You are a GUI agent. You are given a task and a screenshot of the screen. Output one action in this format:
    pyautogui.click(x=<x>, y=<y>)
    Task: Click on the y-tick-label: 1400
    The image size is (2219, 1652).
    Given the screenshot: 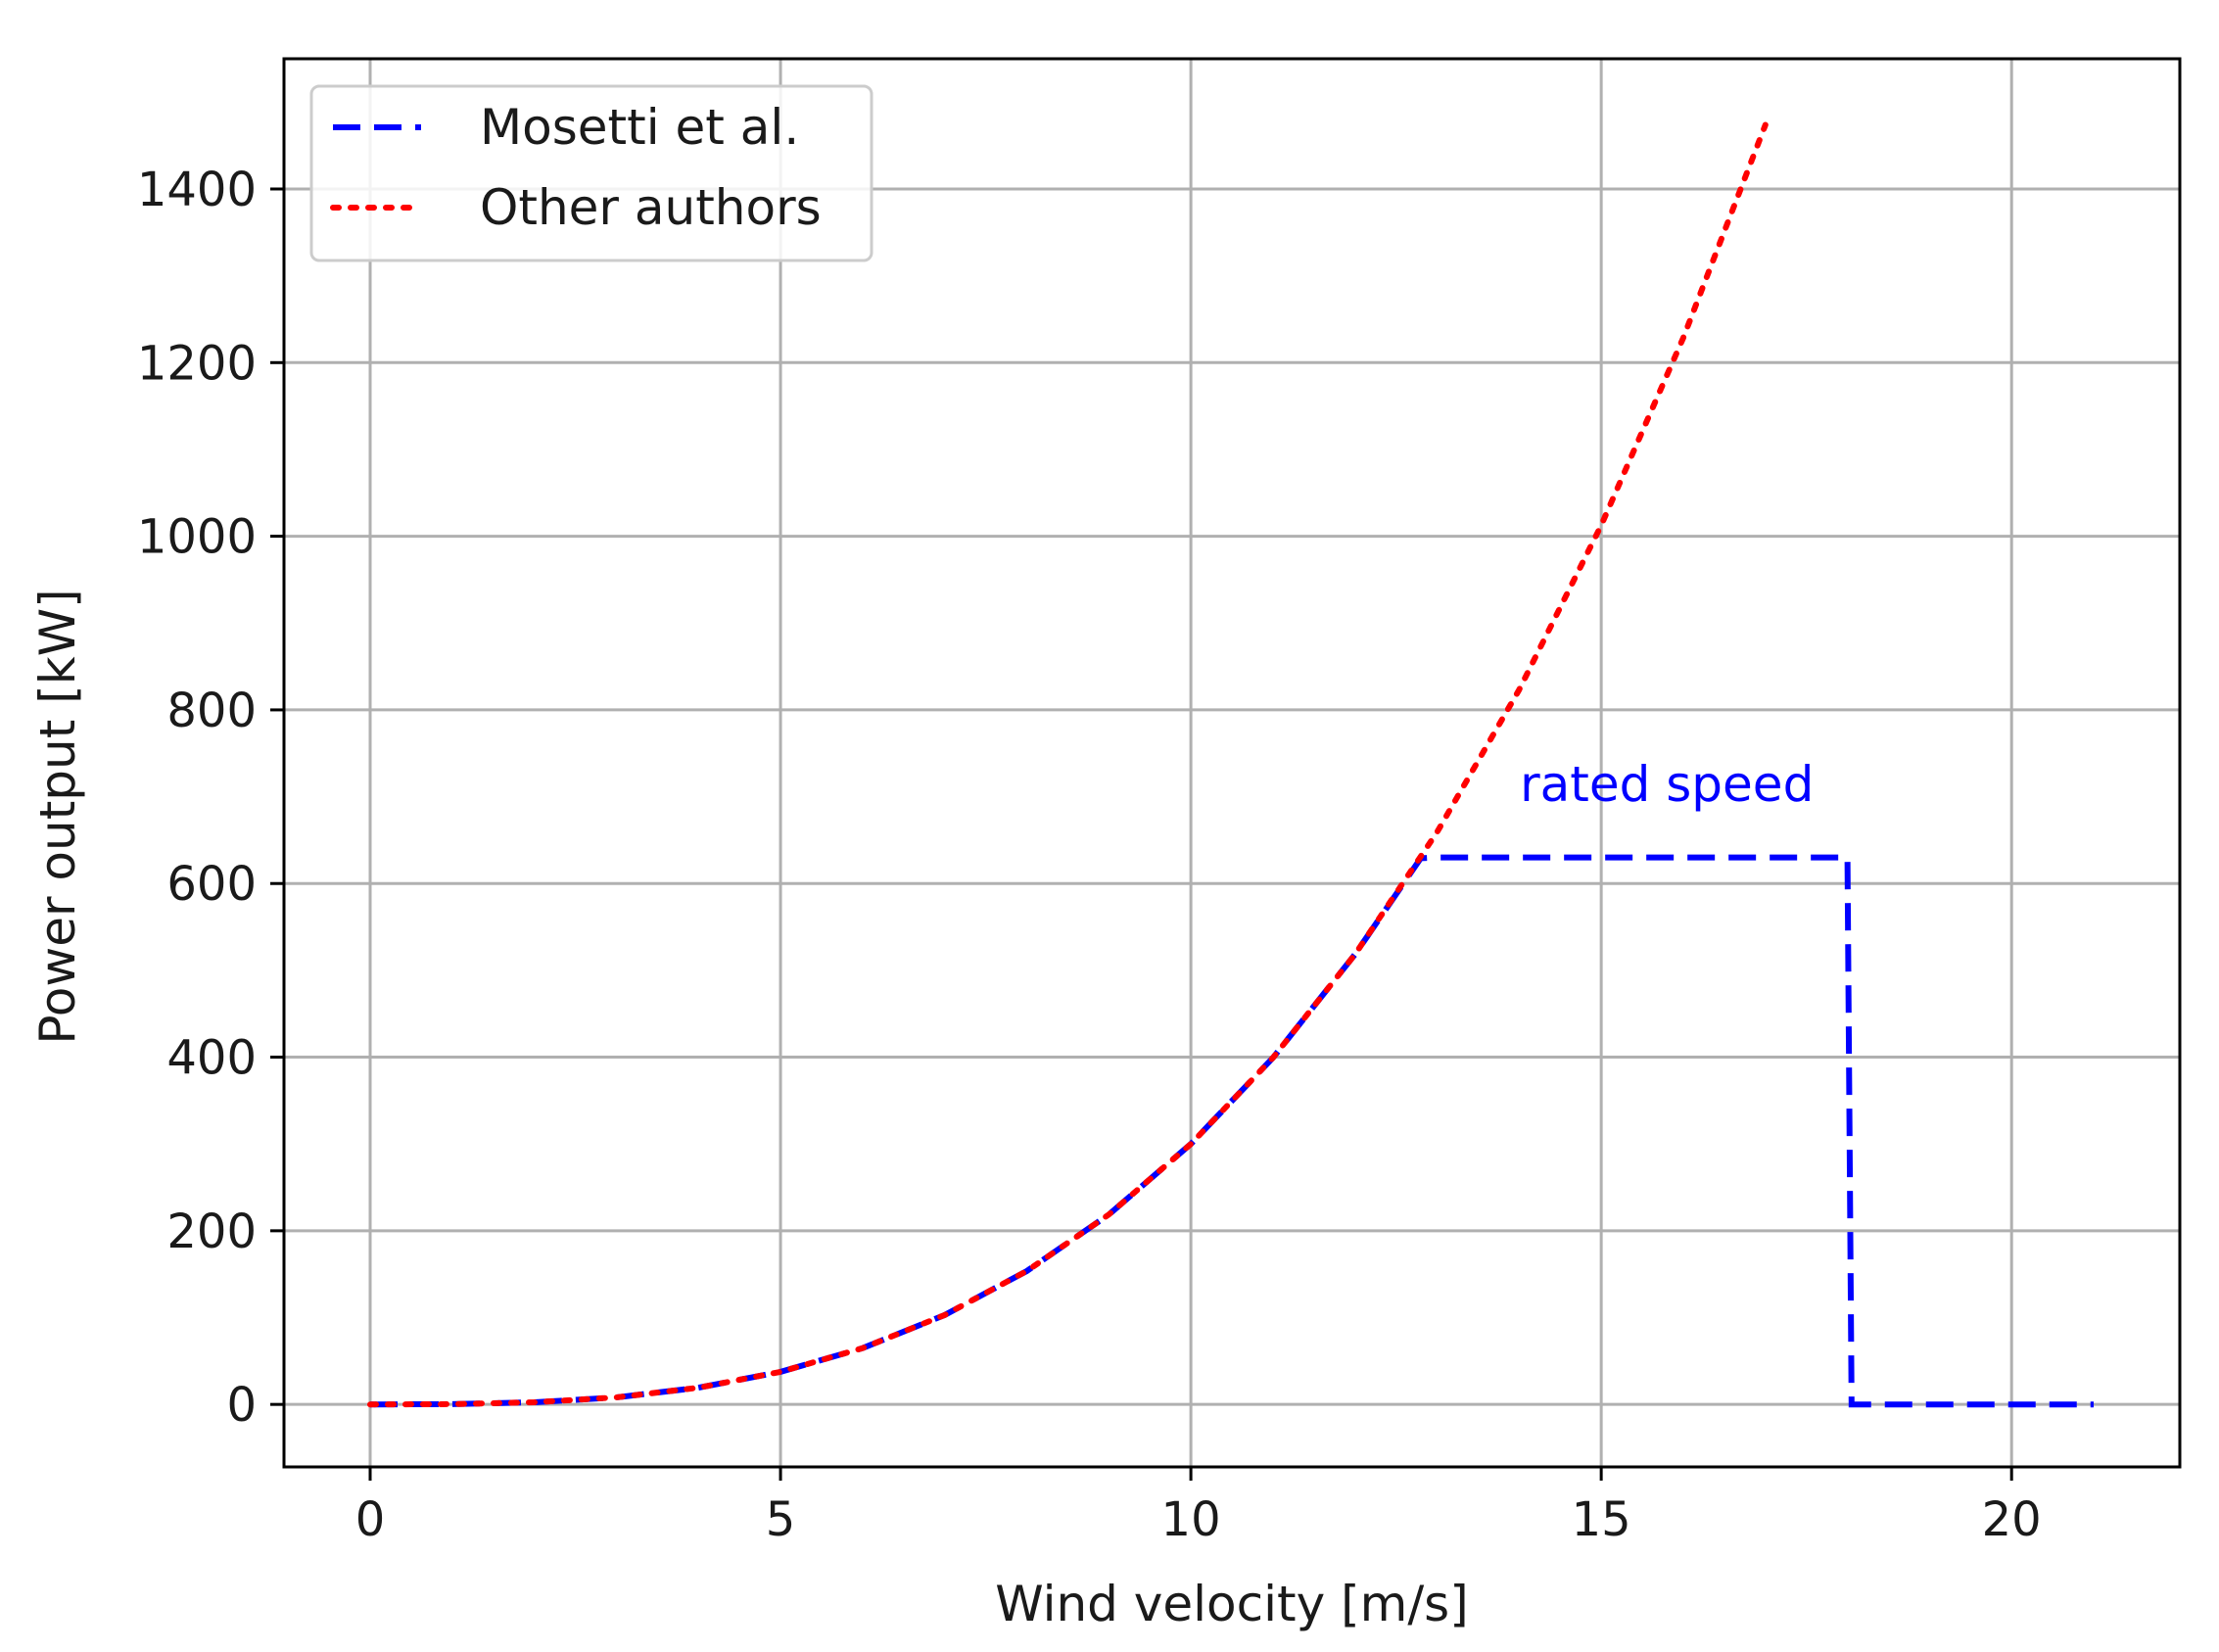 What is the action you would take?
    pyautogui.click(x=197, y=190)
    